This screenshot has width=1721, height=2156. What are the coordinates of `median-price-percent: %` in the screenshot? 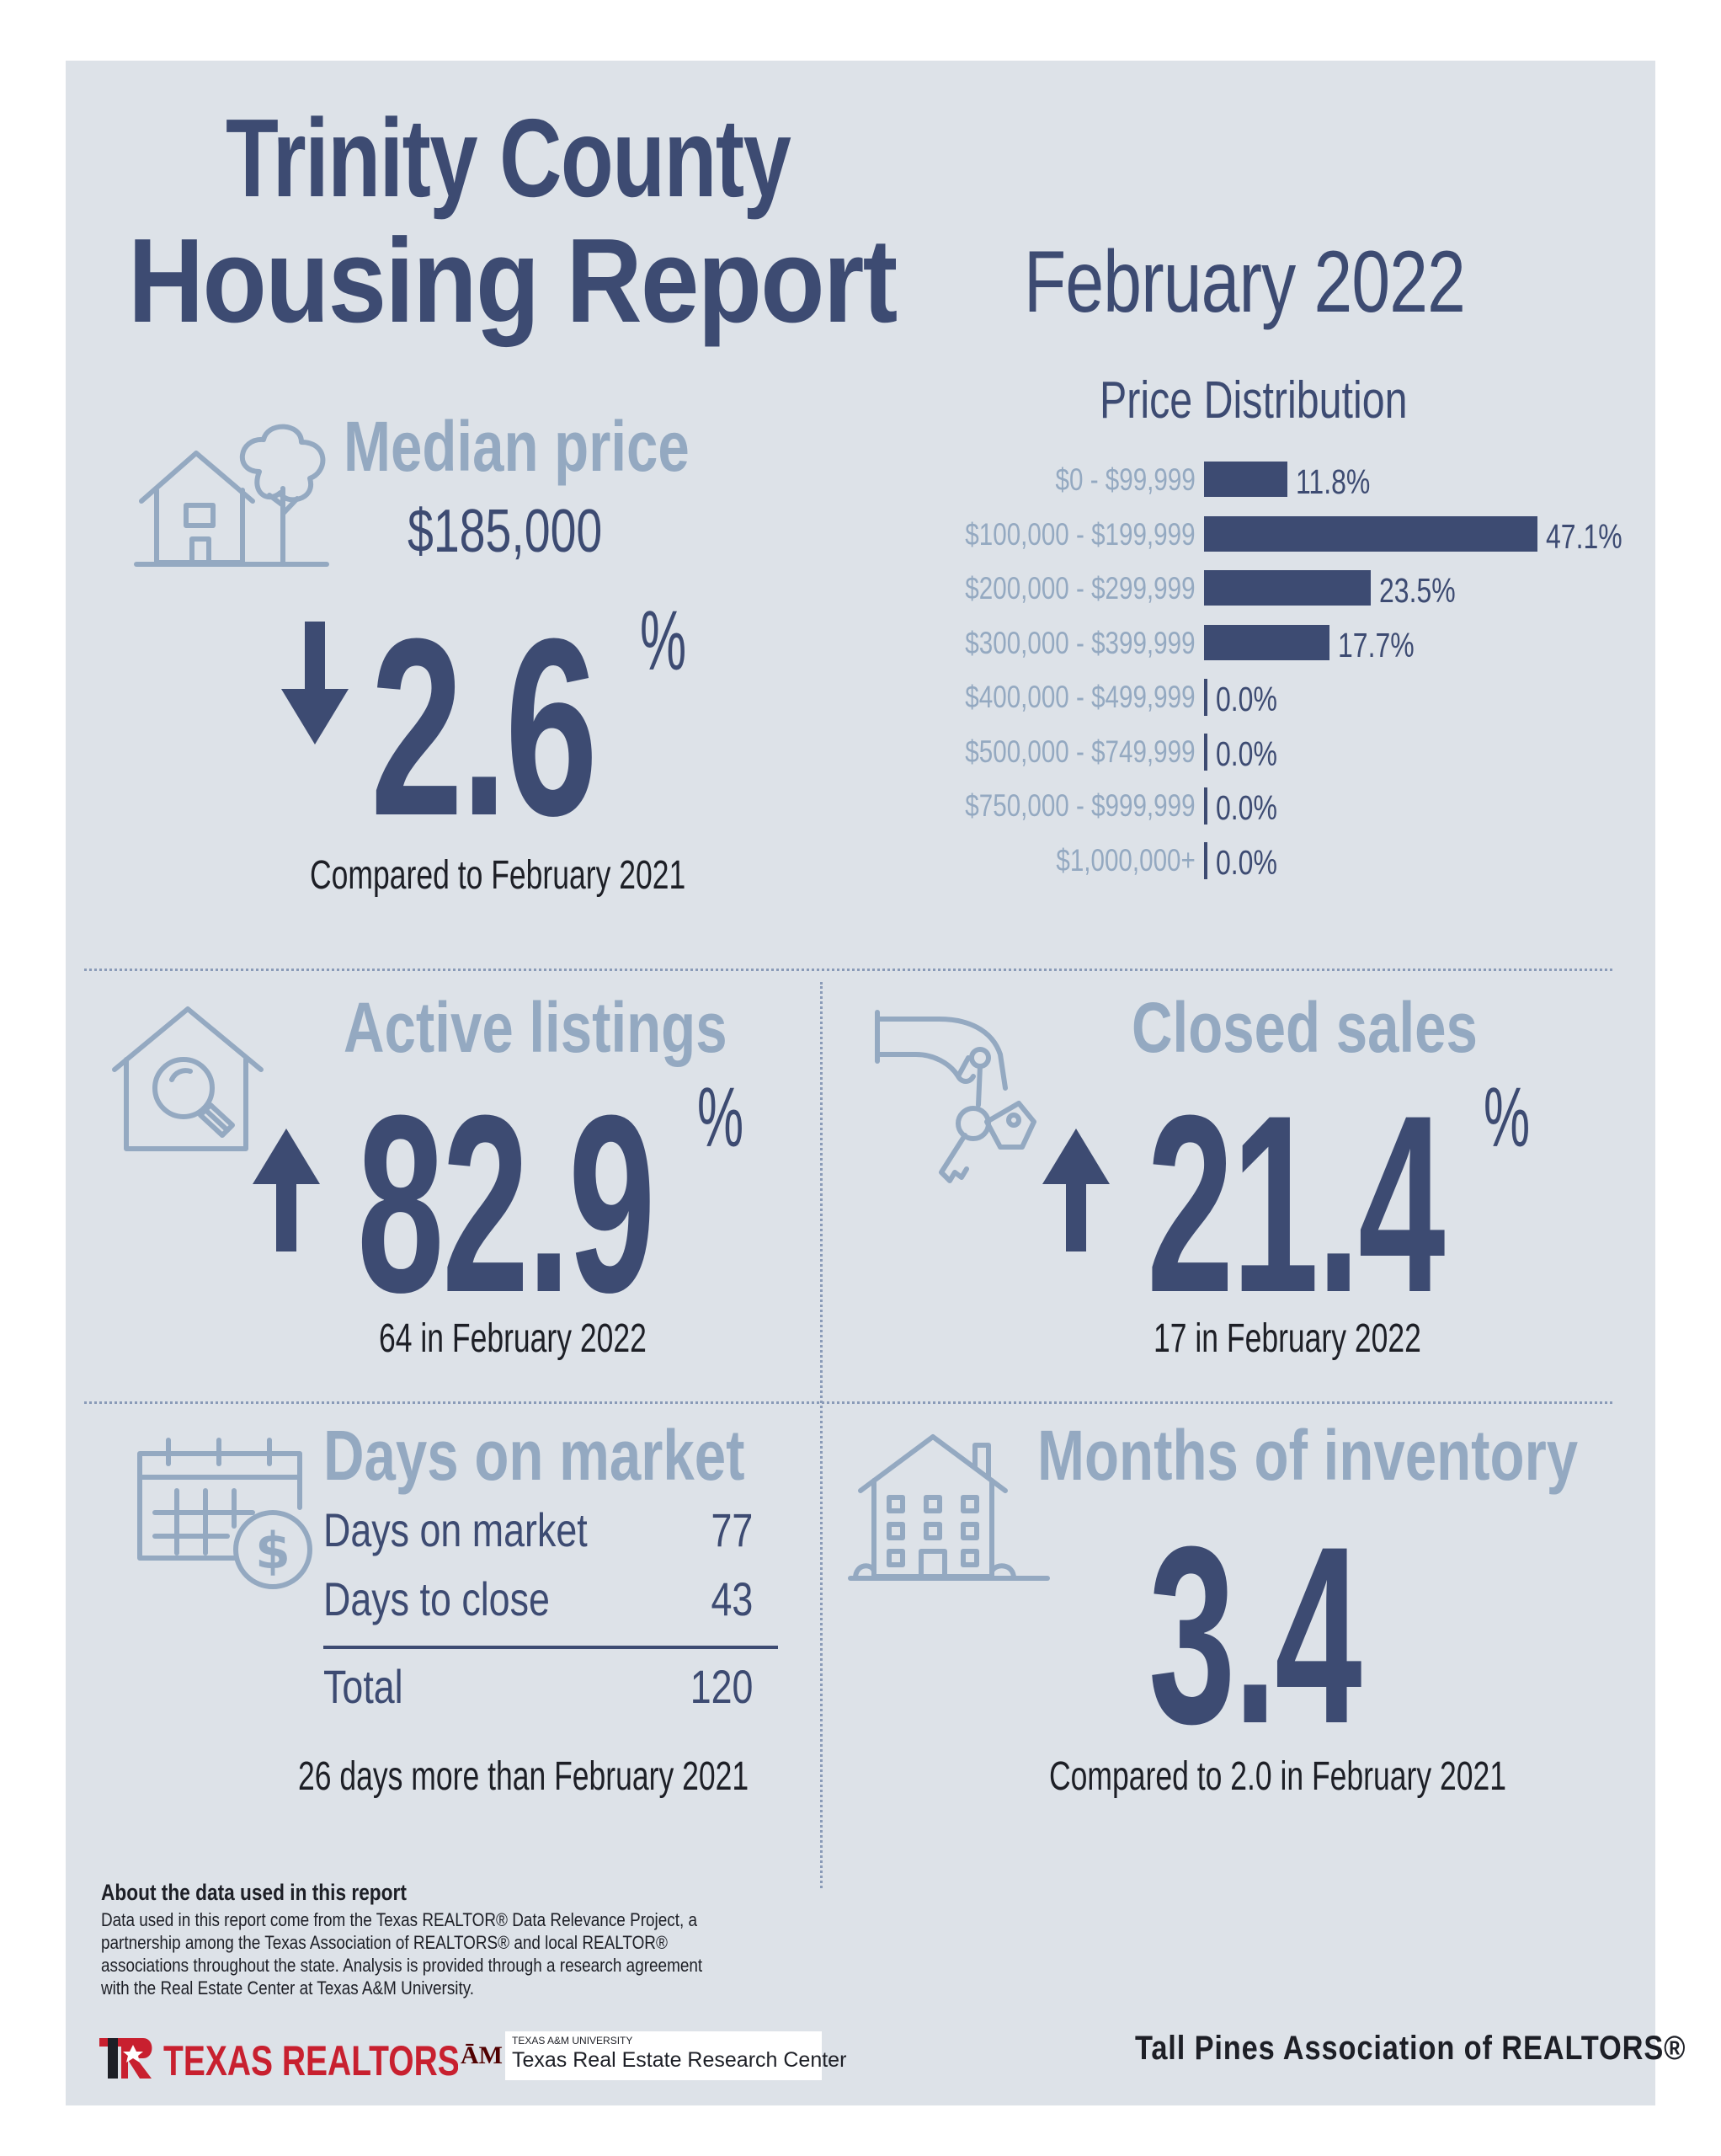 It's located at (663, 641).